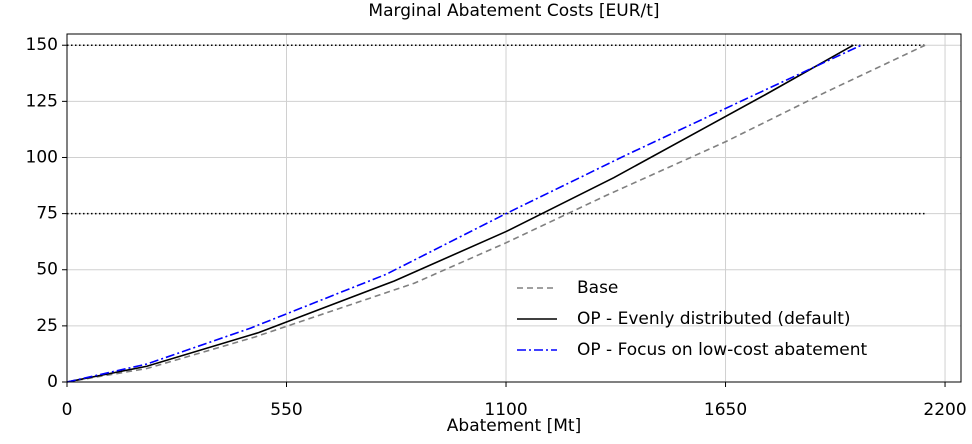 The image size is (972, 444). What do you see at coordinates (505, 410) in the screenshot?
I see `x-tick-label: 1100` at bounding box center [505, 410].